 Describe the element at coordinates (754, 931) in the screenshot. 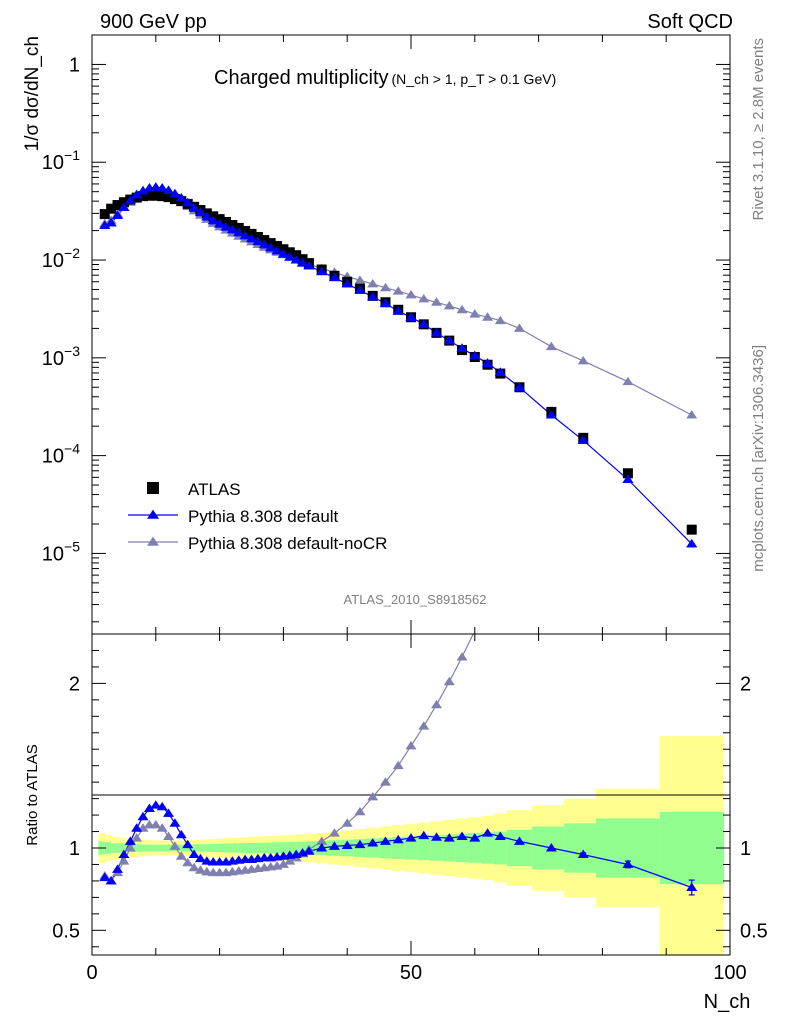

I see `ratio-y-tick-label-right: 0.5` at that location.